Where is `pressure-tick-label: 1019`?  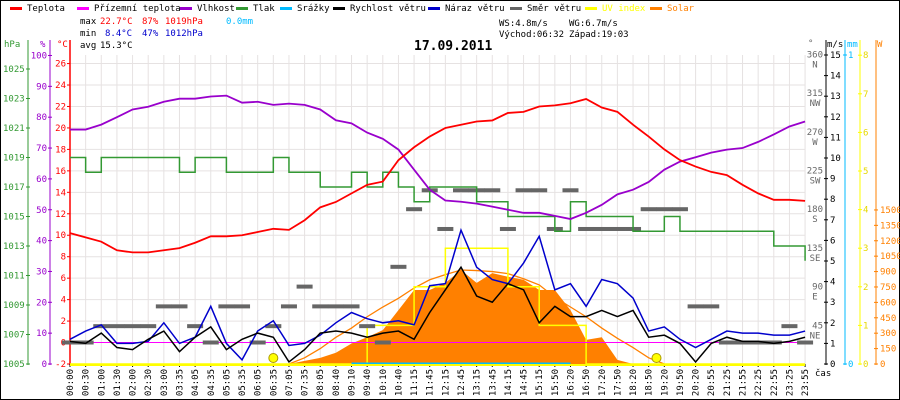
pressure-tick-label: 1019 is located at coordinates (14, 159).